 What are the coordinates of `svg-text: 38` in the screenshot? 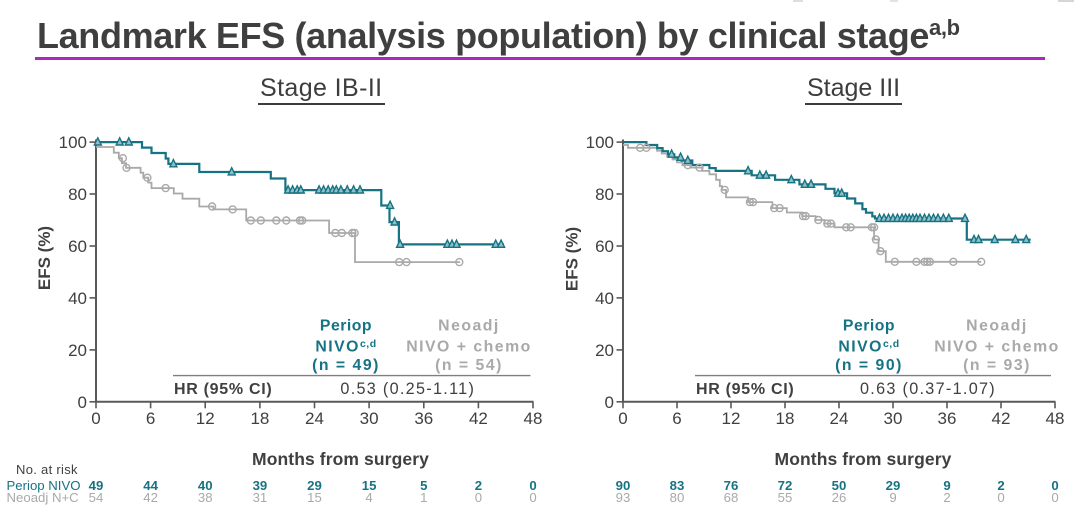 It's located at (205, 497).